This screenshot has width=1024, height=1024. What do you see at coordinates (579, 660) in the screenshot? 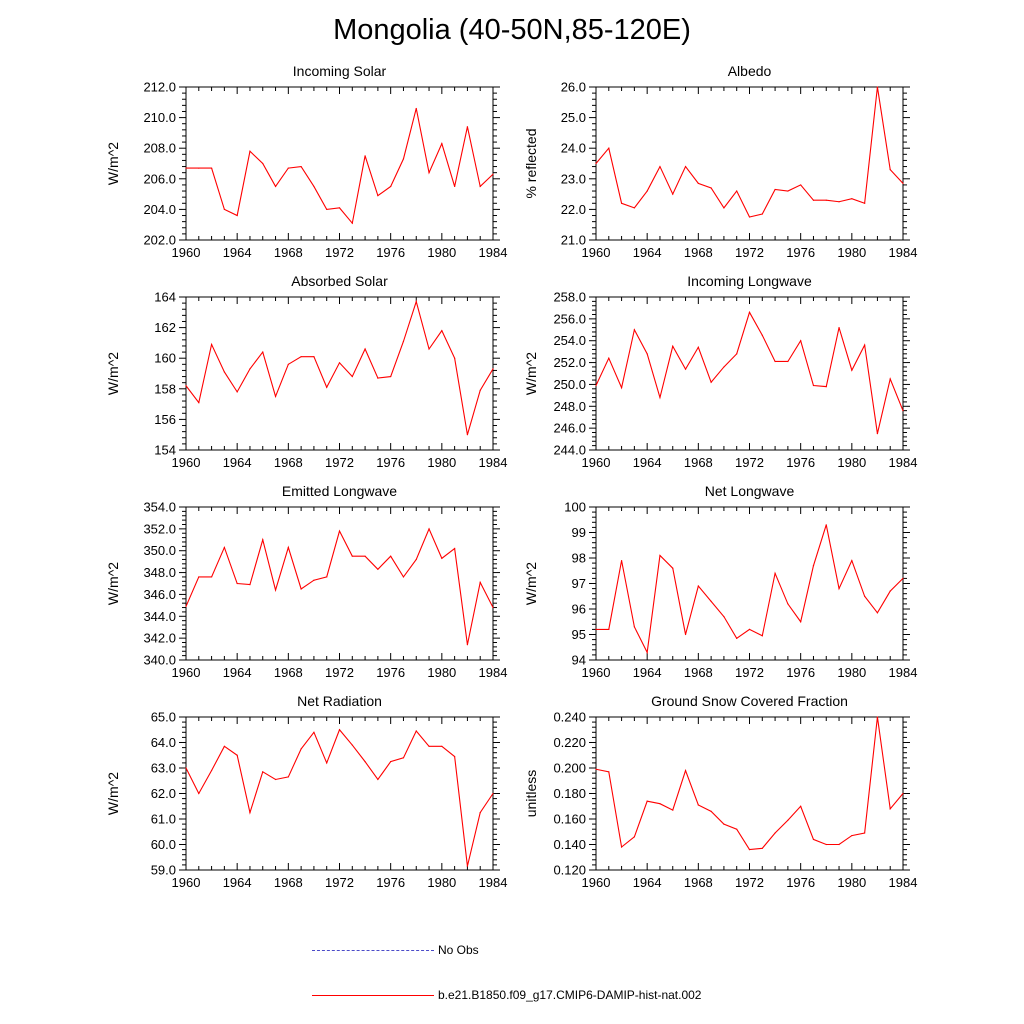
I see `y-tick-label: 94` at bounding box center [579, 660].